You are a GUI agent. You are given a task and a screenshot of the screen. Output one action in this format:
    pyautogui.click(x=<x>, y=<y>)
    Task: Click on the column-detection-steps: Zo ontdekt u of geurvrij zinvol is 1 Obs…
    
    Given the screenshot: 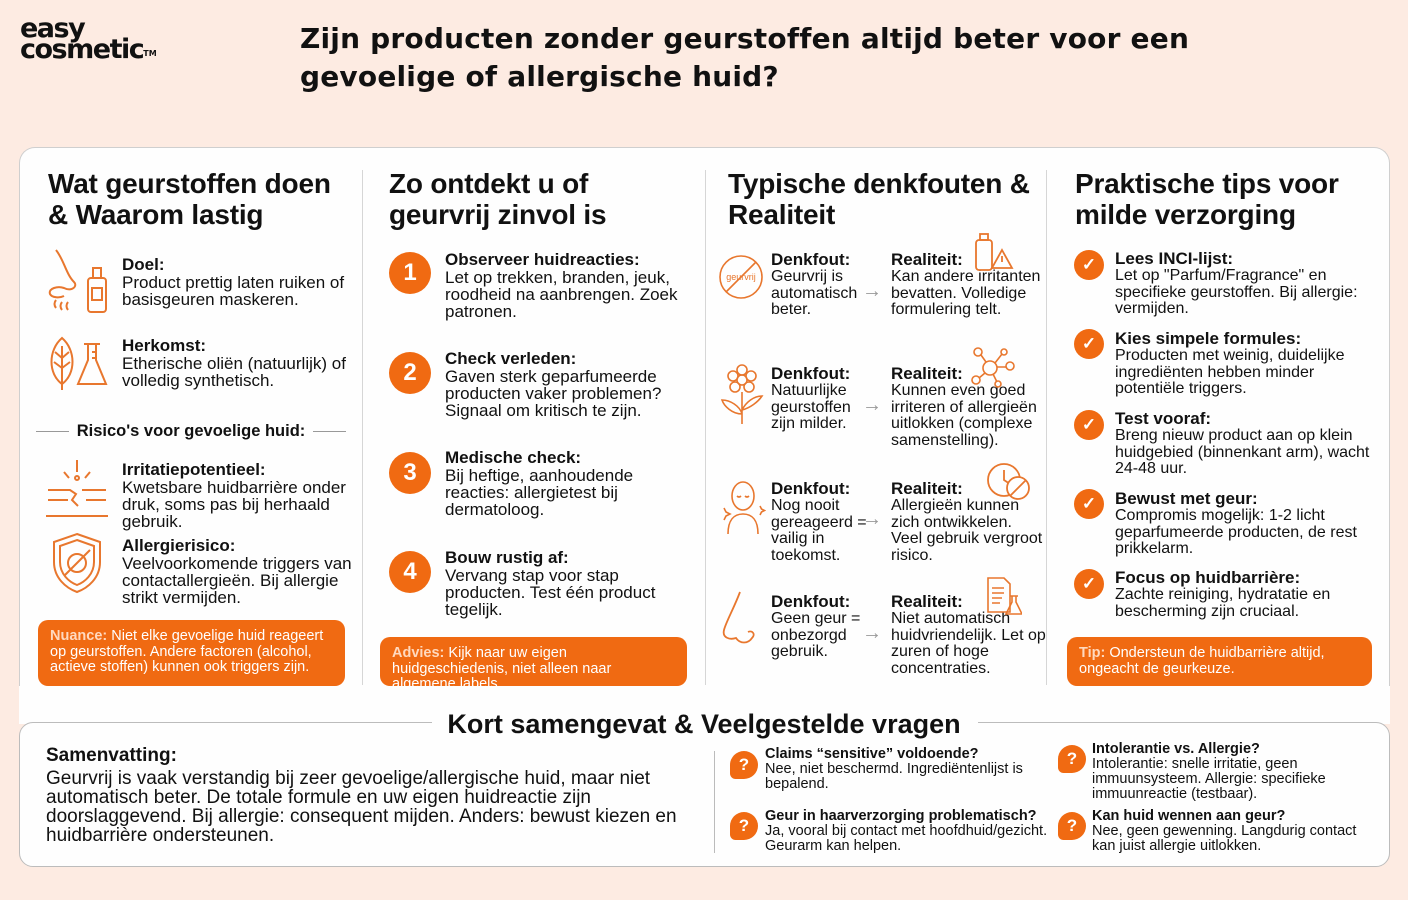 What is the action you would take?
    pyautogui.click(x=534, y=420)
    